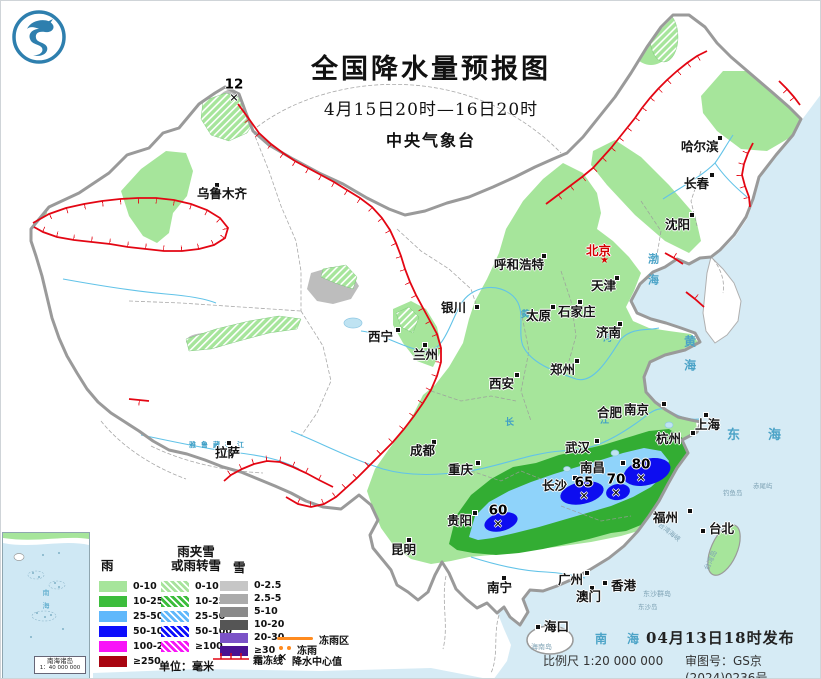 The height and width of the screenshot is (679, 821). What do you see at coordinates (550, 640) in the screenshot?
I see `hainan-island` at bounding box center [550, 640].